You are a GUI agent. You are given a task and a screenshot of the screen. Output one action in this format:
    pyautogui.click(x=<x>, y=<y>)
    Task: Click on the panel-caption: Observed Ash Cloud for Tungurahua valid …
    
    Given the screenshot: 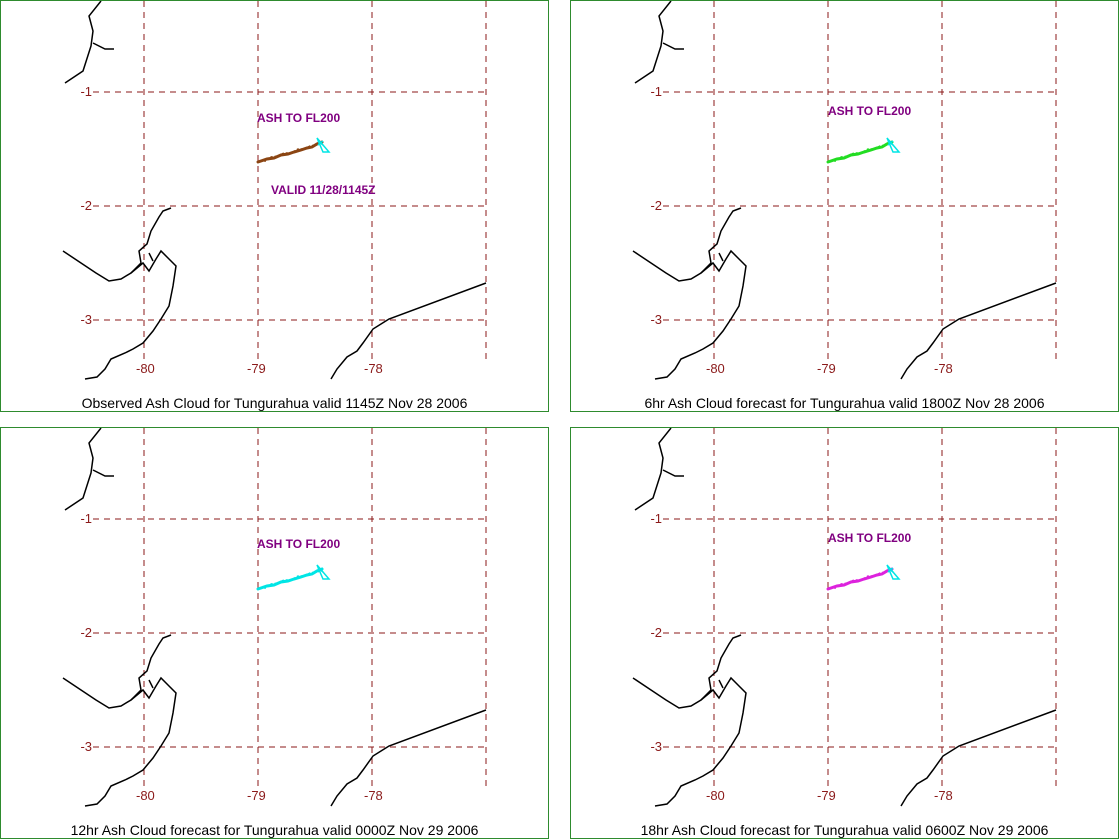 What is the action you would take?
    pyautogui.click(x=274, y=403)
    